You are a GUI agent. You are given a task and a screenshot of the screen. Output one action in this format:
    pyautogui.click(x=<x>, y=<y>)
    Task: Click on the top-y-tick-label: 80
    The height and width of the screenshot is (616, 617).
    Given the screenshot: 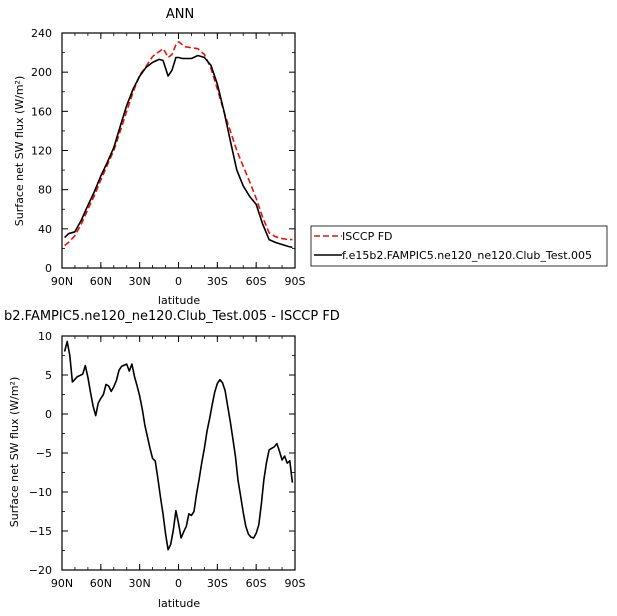 What is the action you would take?
    pyautogui.click(x=45, y=190)
    